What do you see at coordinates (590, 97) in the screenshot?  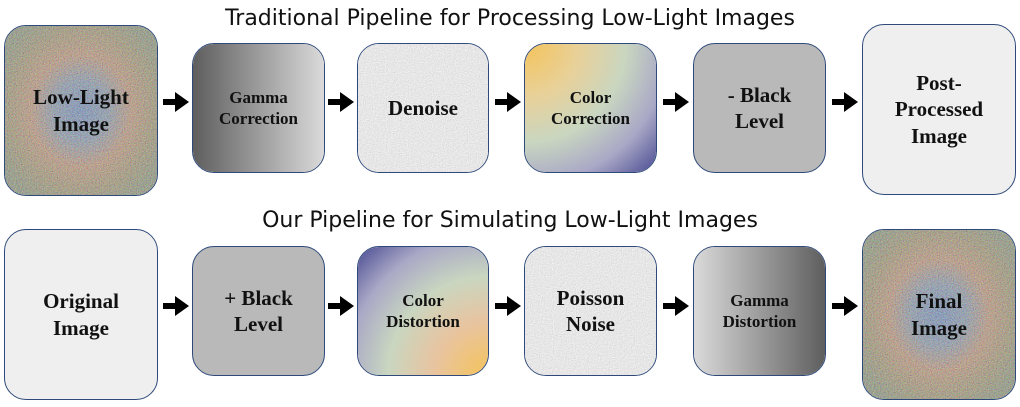 I see `color-correction-line-1: Color` at bounding box center [590, 97].